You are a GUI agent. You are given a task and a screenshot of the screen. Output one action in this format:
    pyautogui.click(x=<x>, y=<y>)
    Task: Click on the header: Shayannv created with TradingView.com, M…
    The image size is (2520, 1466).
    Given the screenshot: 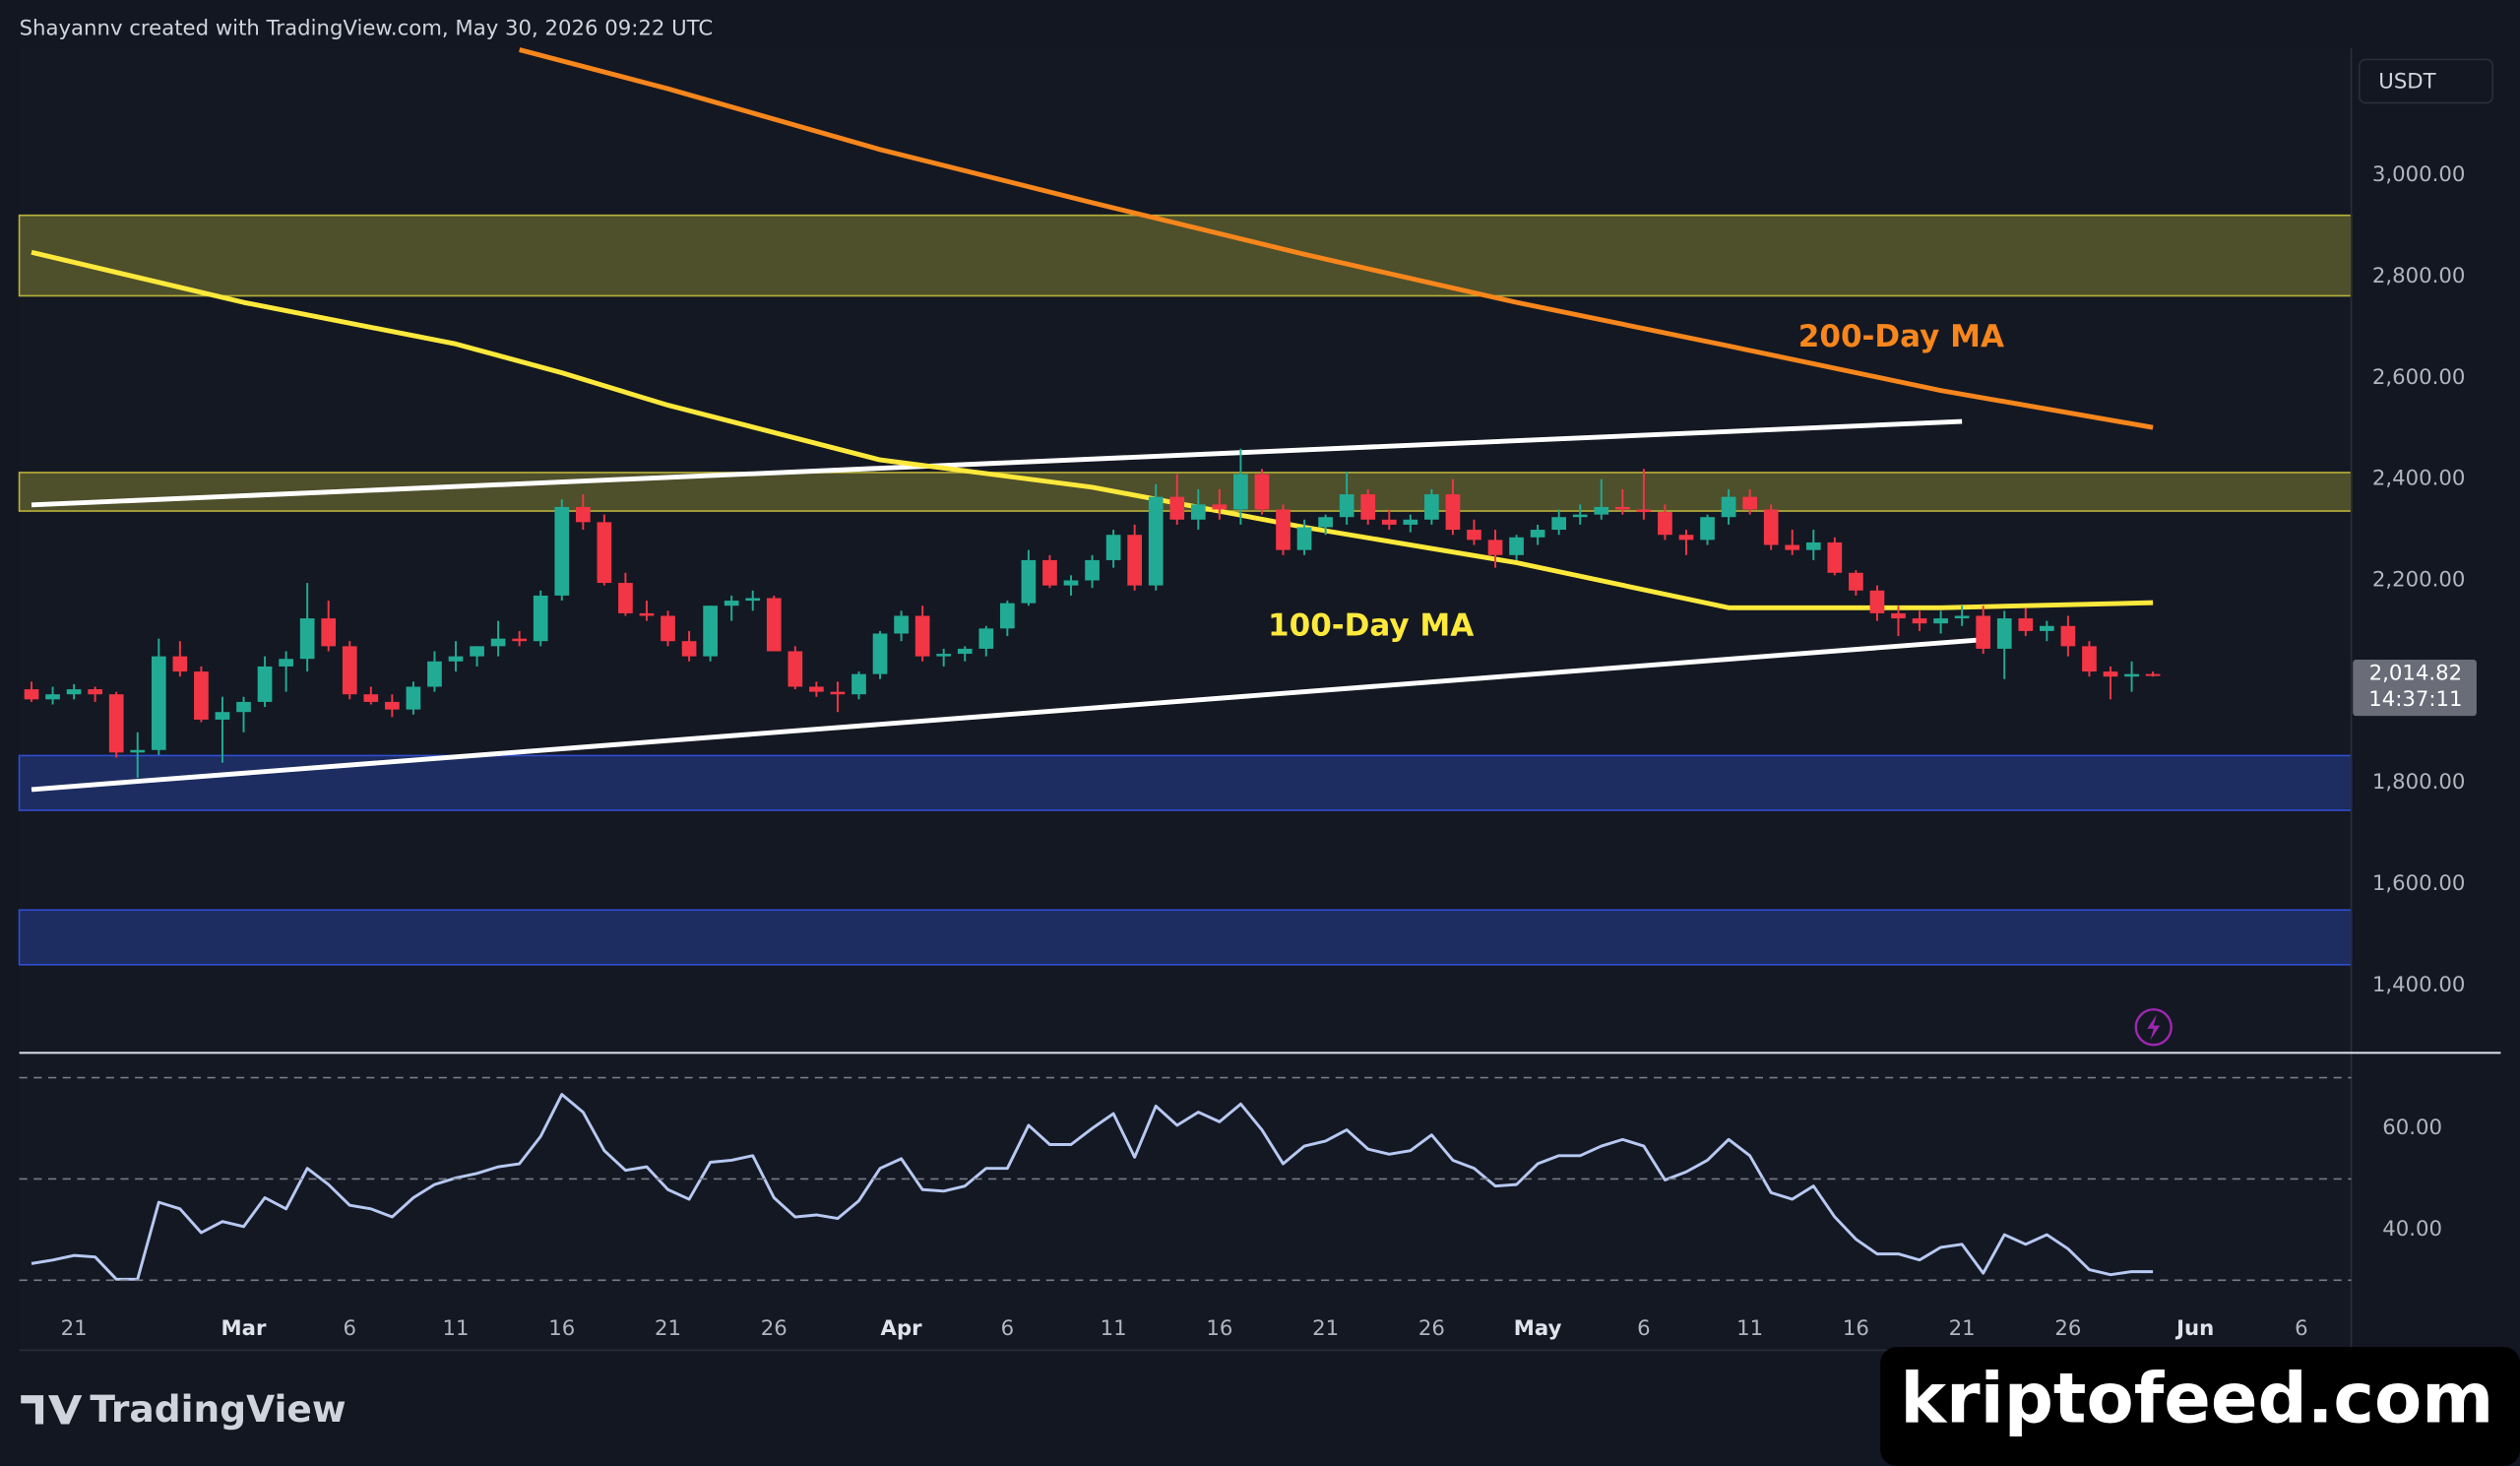 What is the action you would take?
    pyautogui.click(x=367, y=28)
    